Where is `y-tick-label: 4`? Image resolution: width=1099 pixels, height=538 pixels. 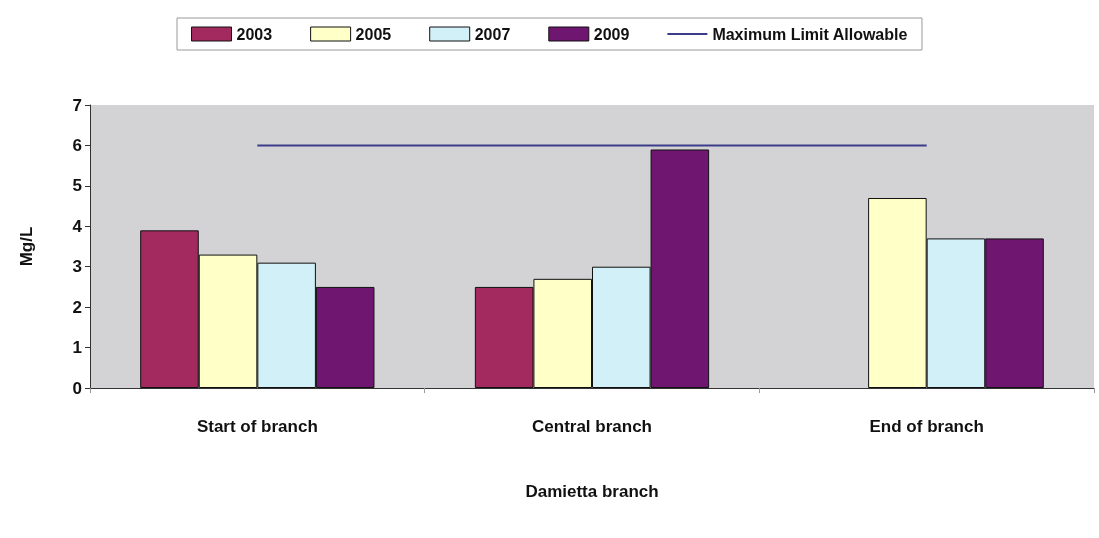 y-tick-label: 4 is located at coordinates (77, 226).